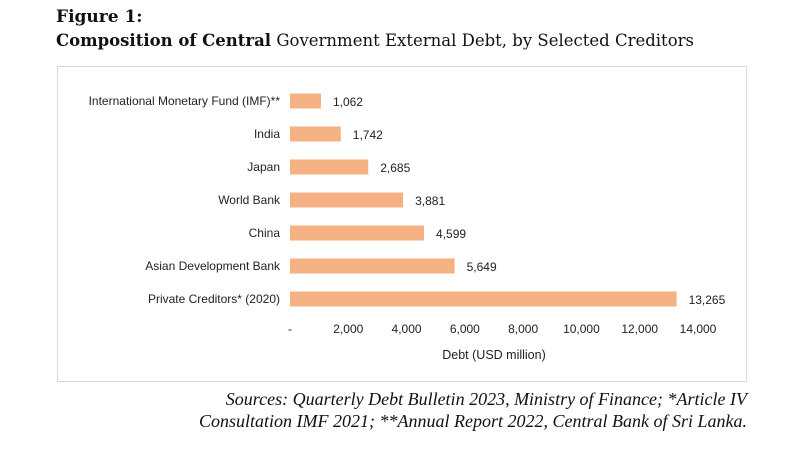 Image resolution: width=800 pixels, height=450 pixels. I want to click on x-tick-label: 4,000, so click(407, 329).